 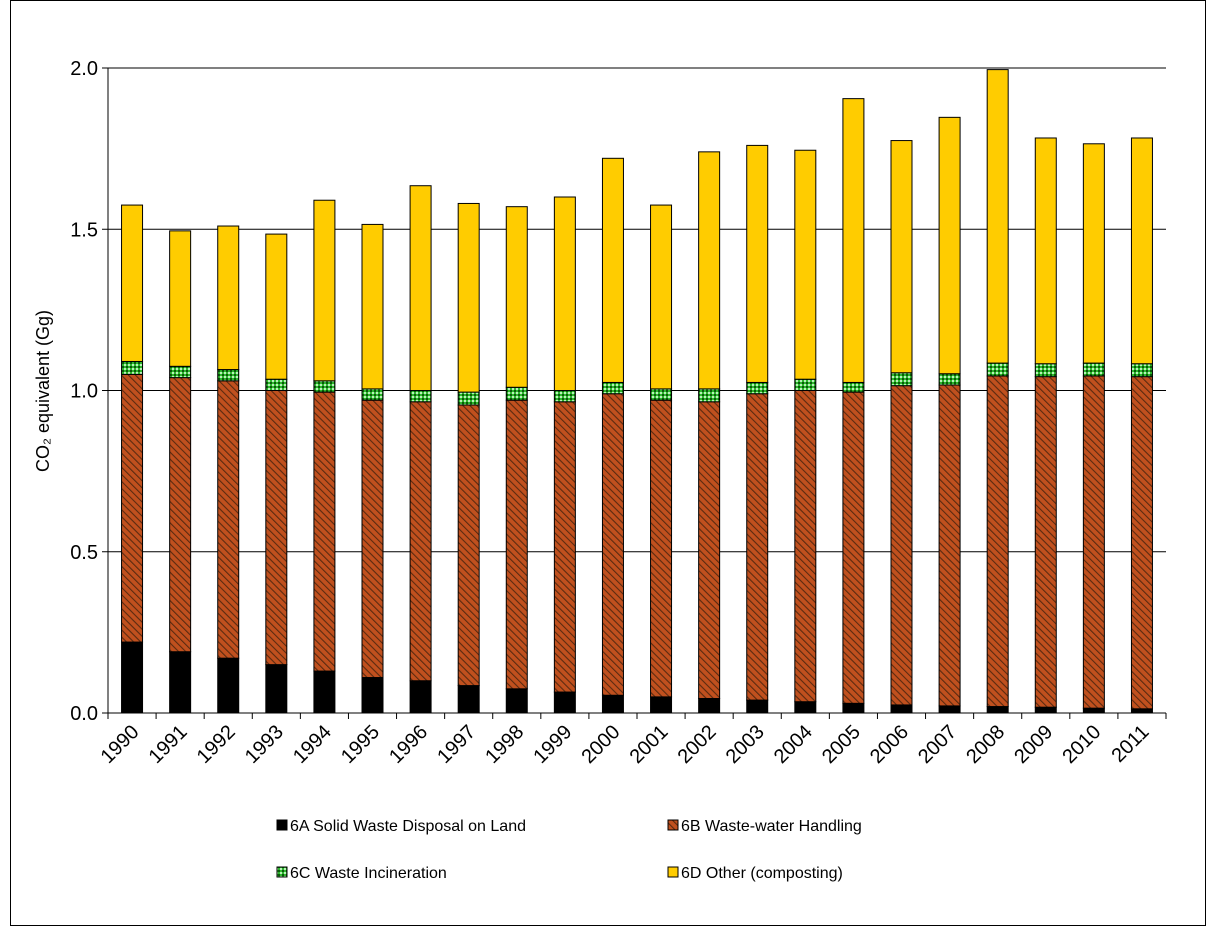 I want to click on x-tick-label: 2010, so click(x=1081, y=744).